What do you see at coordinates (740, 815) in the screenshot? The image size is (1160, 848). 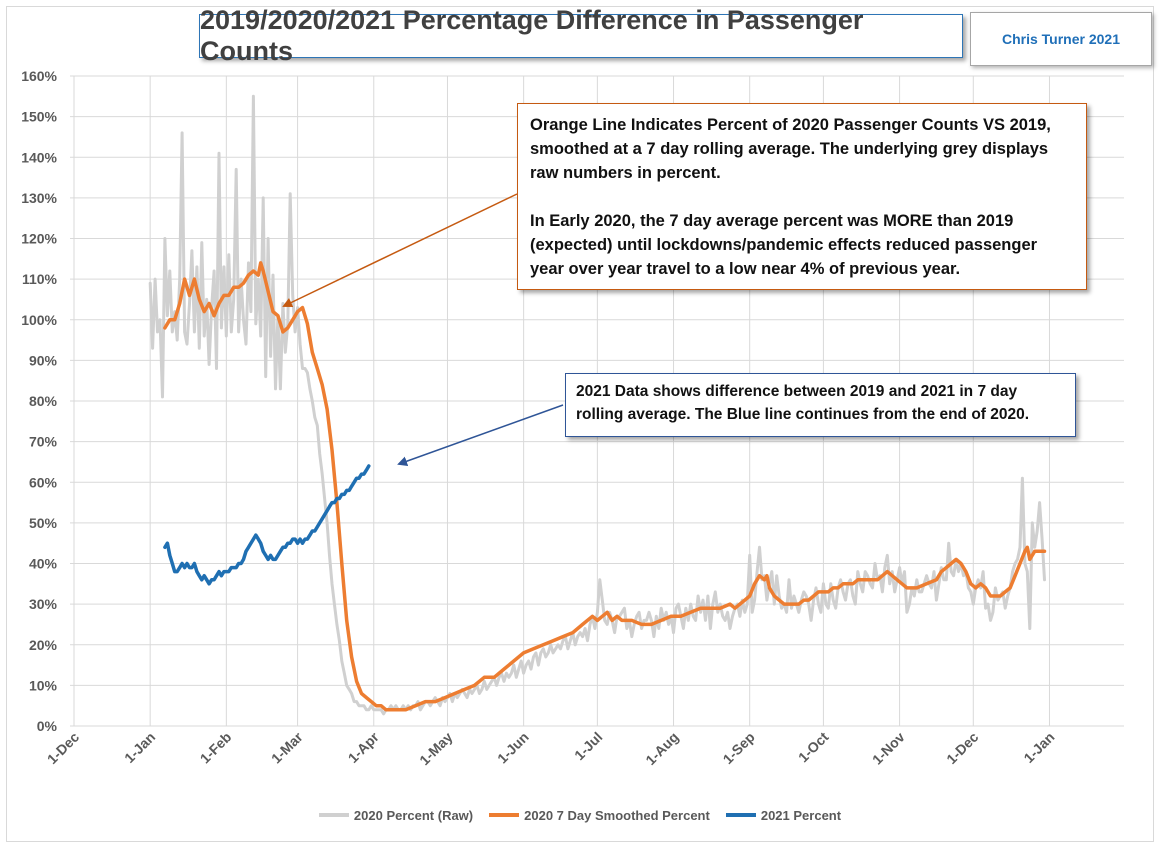 I see `legend-swatch-2021` at bounding box center [740, 815].